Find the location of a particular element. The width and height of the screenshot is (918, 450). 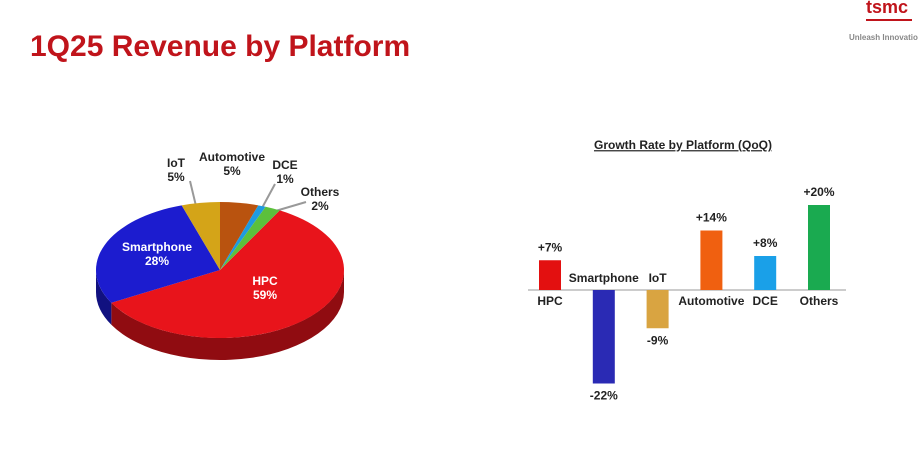

pie-value-label: 59% is located at coordinates (265, 295).